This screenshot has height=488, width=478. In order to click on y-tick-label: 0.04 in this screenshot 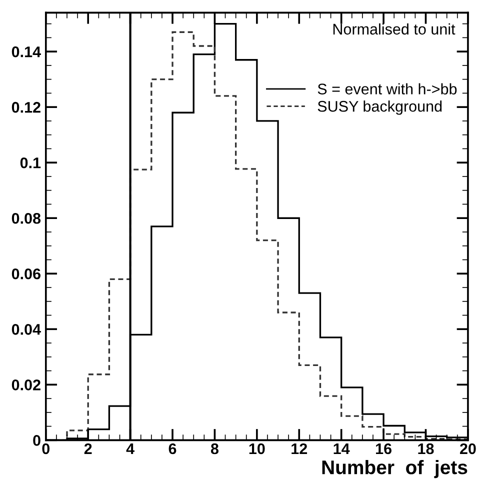, I will do `click(26, 329)`.